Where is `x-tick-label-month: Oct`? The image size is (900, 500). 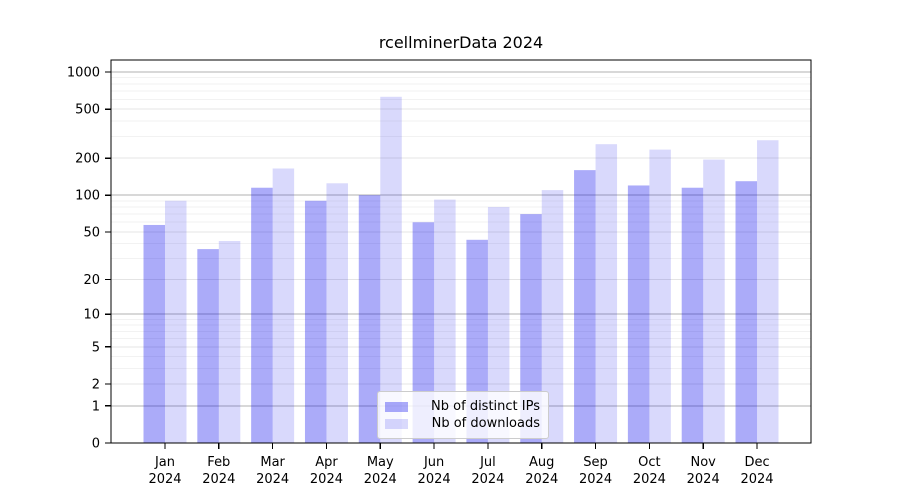 x-tick-label-month: Oct is located at coordinates (649, 462).